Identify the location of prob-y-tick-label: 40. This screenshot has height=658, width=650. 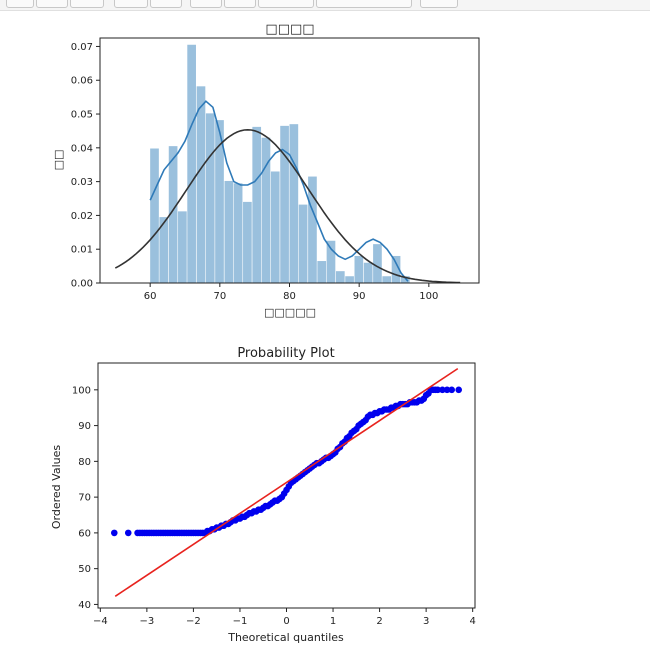
(84, 605).